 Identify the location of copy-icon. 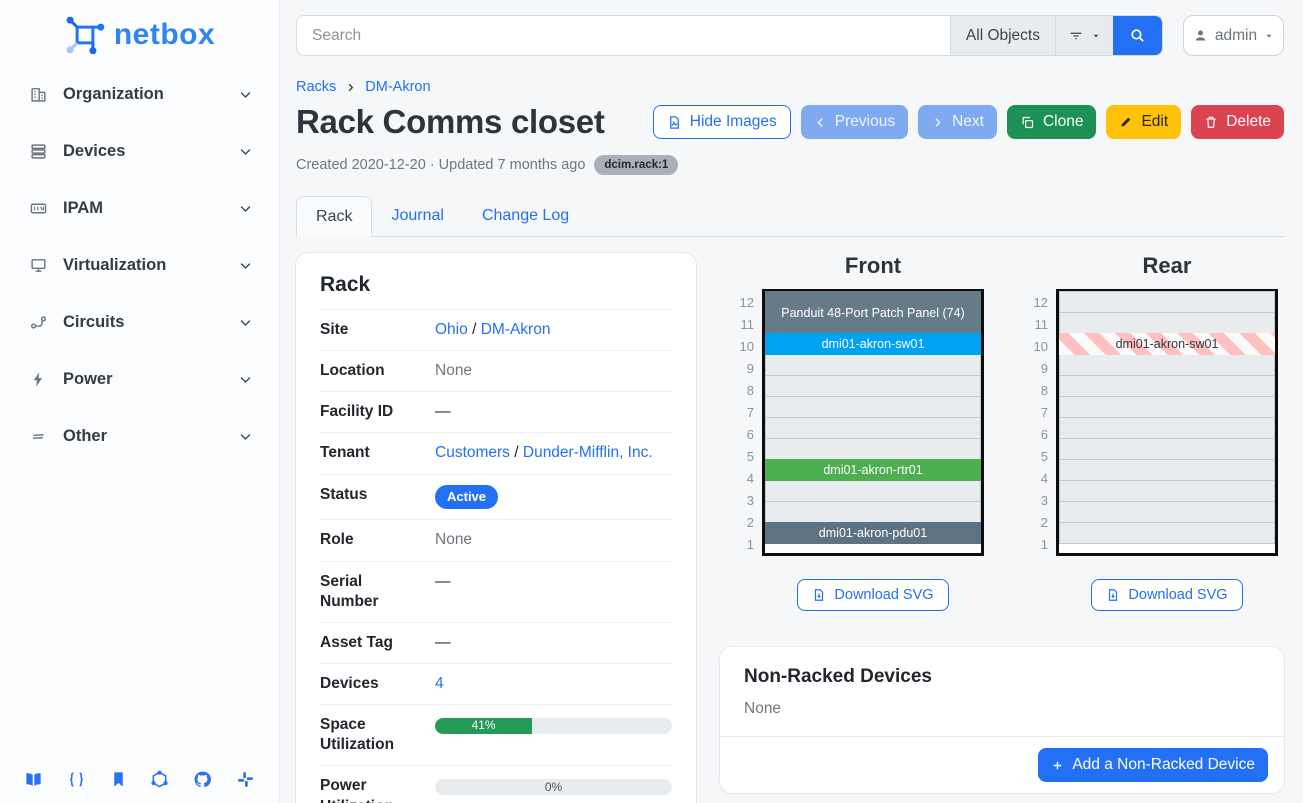
(1027, 122).